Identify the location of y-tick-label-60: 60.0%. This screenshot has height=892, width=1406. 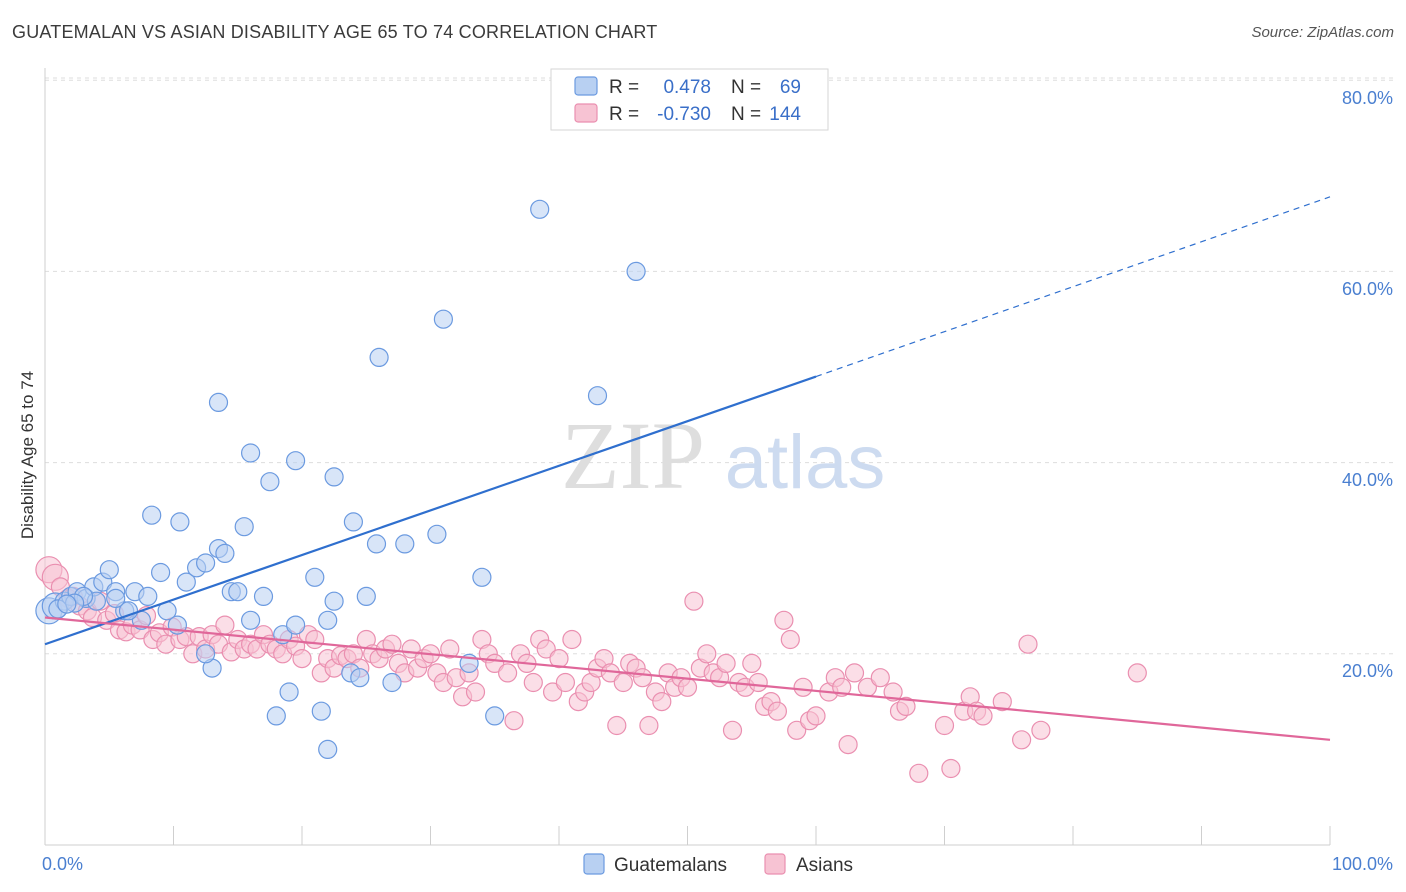
(1367, 289).